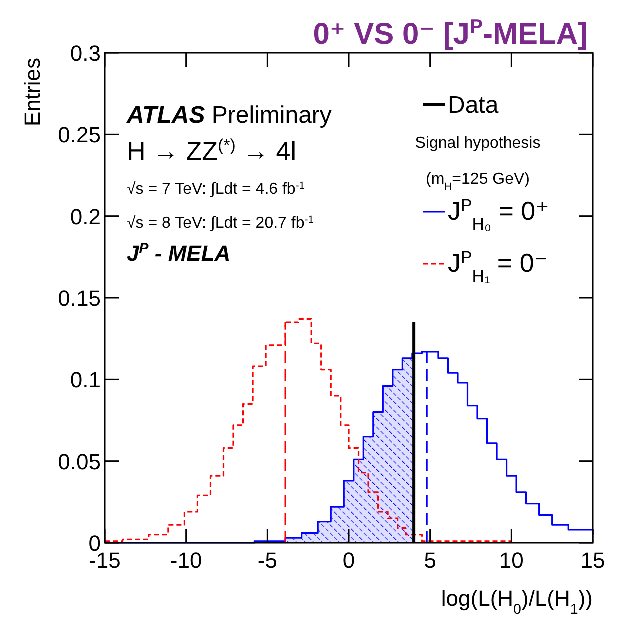  I want to click on y-tick-label: 0.2, so click(85, 217).